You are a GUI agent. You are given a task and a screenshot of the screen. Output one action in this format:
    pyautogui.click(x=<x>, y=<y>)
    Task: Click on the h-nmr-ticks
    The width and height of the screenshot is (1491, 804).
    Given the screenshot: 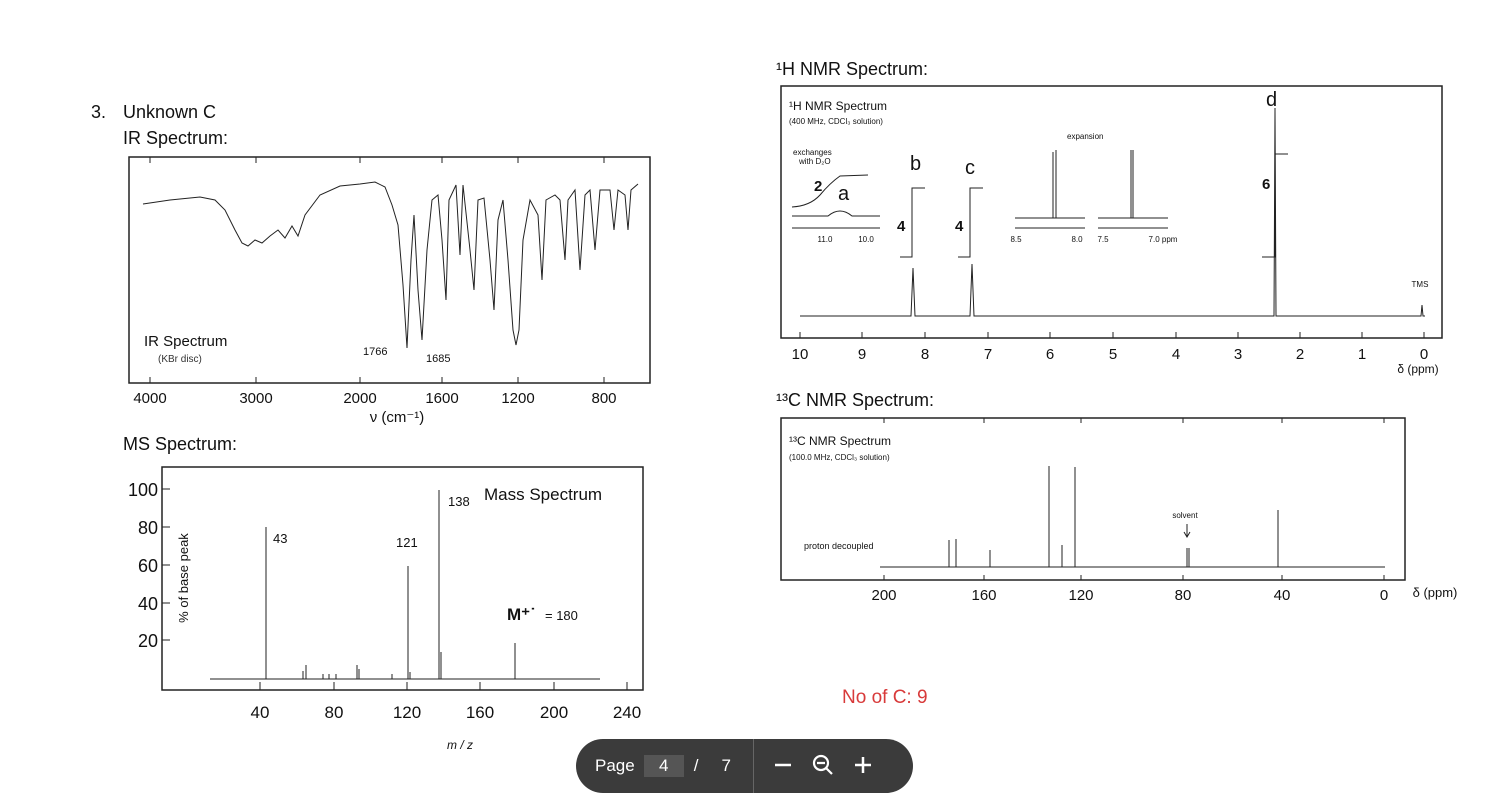 What is the action you would take?
    pyautogui.click(x=1112, y=335)
    